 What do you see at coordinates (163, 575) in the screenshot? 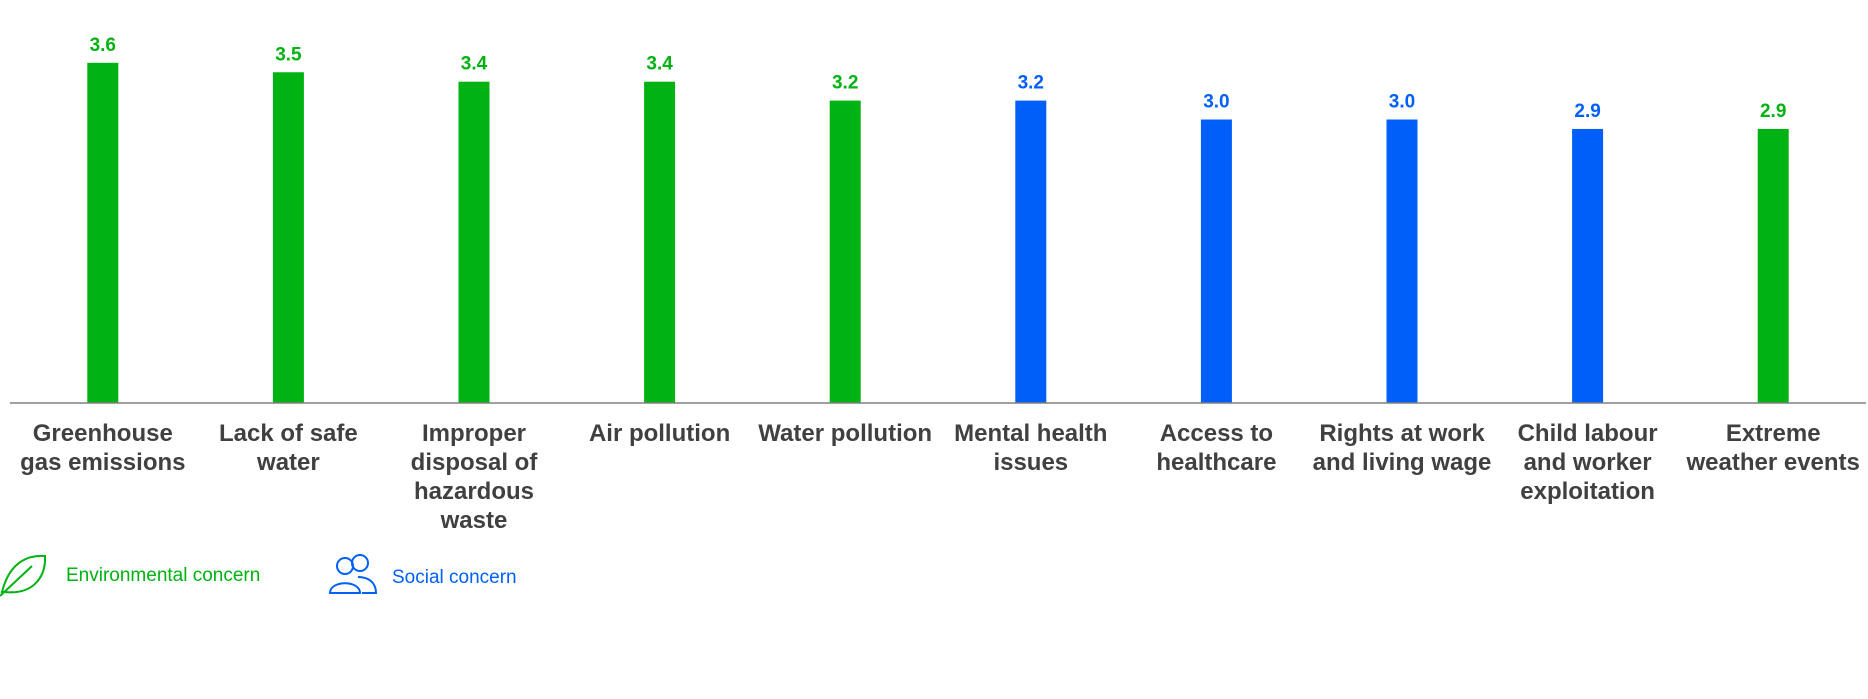
I see `legend-label: Environmental concern` at bounding box center [163, 575].